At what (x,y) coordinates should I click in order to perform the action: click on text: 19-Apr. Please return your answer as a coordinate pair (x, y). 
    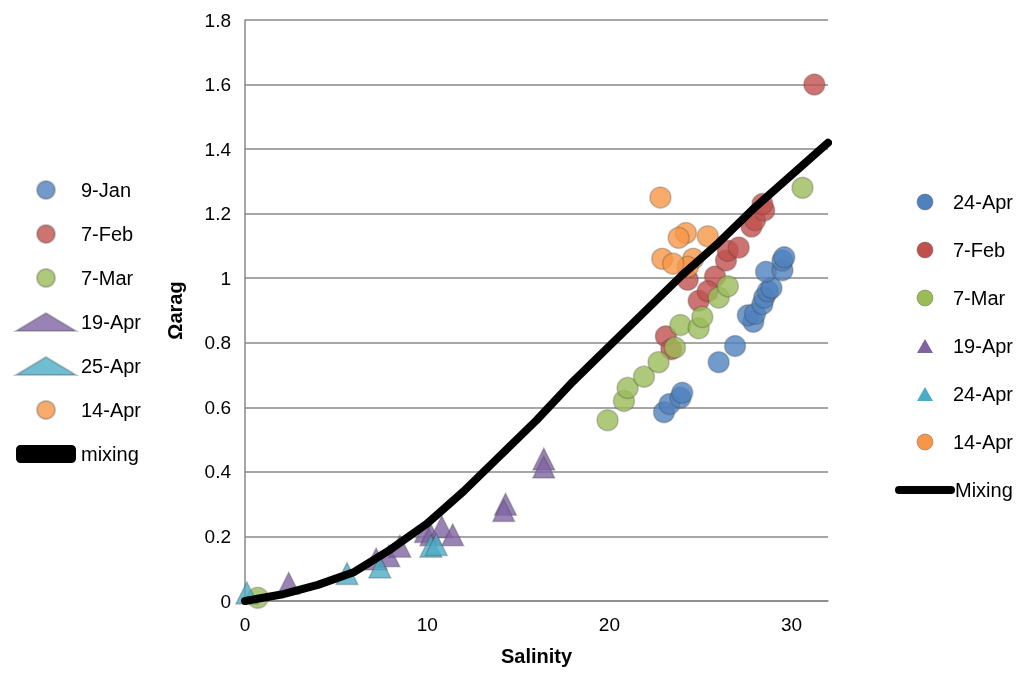
    Looking at the image, I should click on (983, 346).